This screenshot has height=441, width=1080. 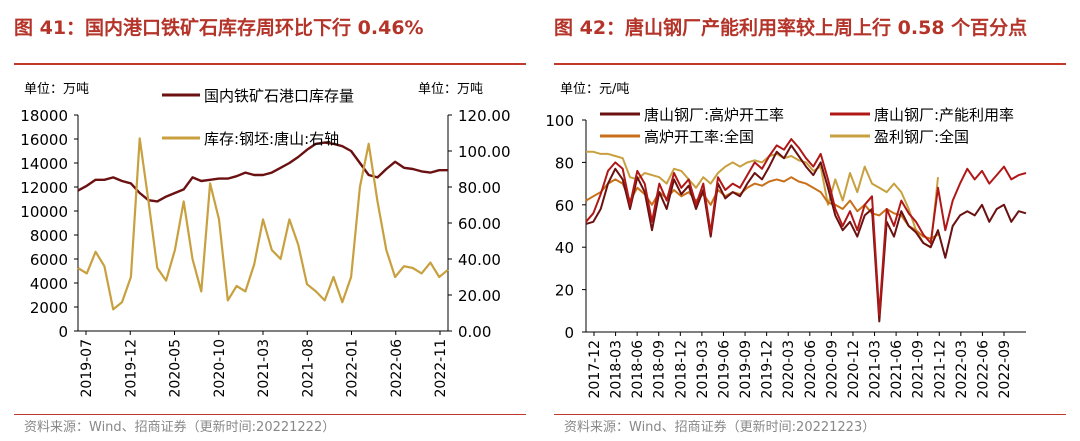 I want to click on legend-label: 唐山钢厂:产能利用率, so click(x=944, y=115).